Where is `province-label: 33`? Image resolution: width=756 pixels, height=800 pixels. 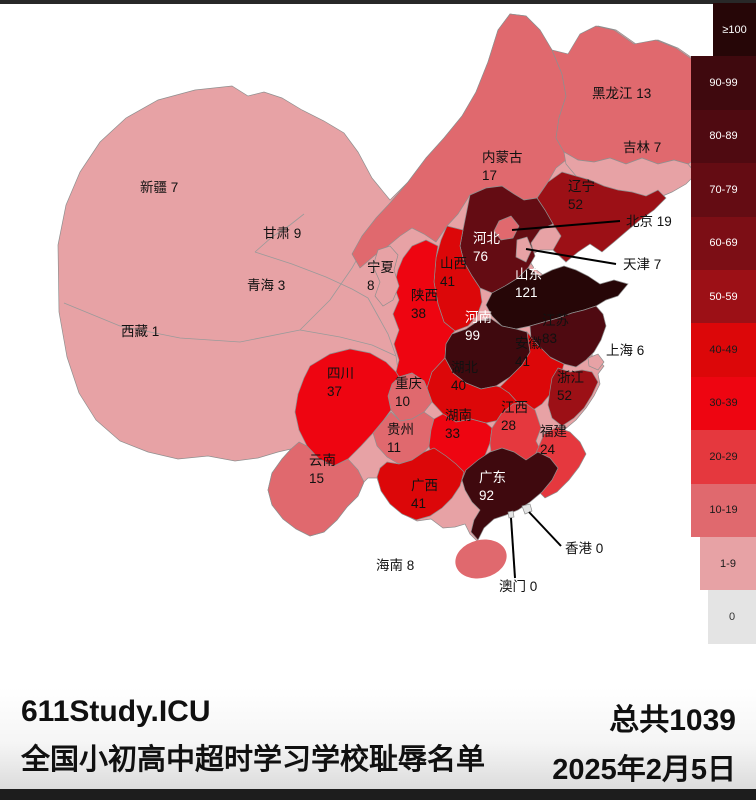
province-label: 33 is located at coordinates (452, 433).